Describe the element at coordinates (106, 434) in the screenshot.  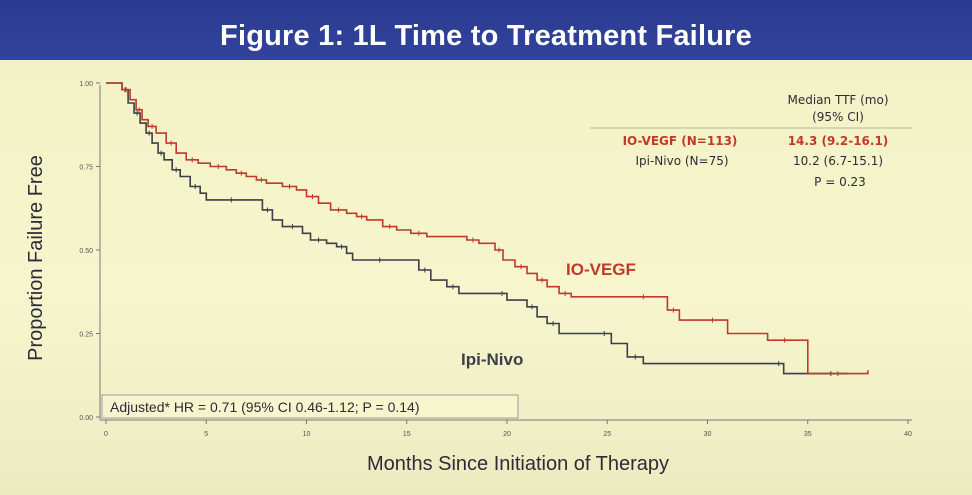
I see `x-tick-label: 0` at that location.